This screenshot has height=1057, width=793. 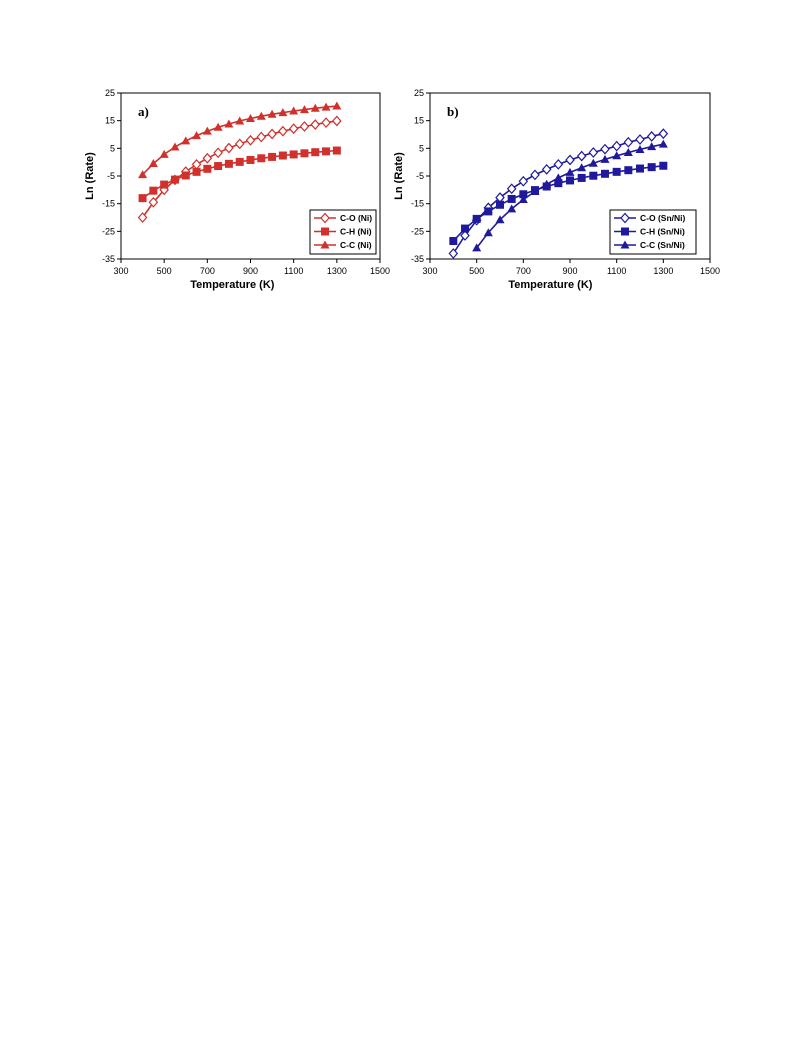 What do you see at coordinates (356, 245) in the screenshot?
I see `legend-label: C-C (Ni)` at bounding box center [356, 245].